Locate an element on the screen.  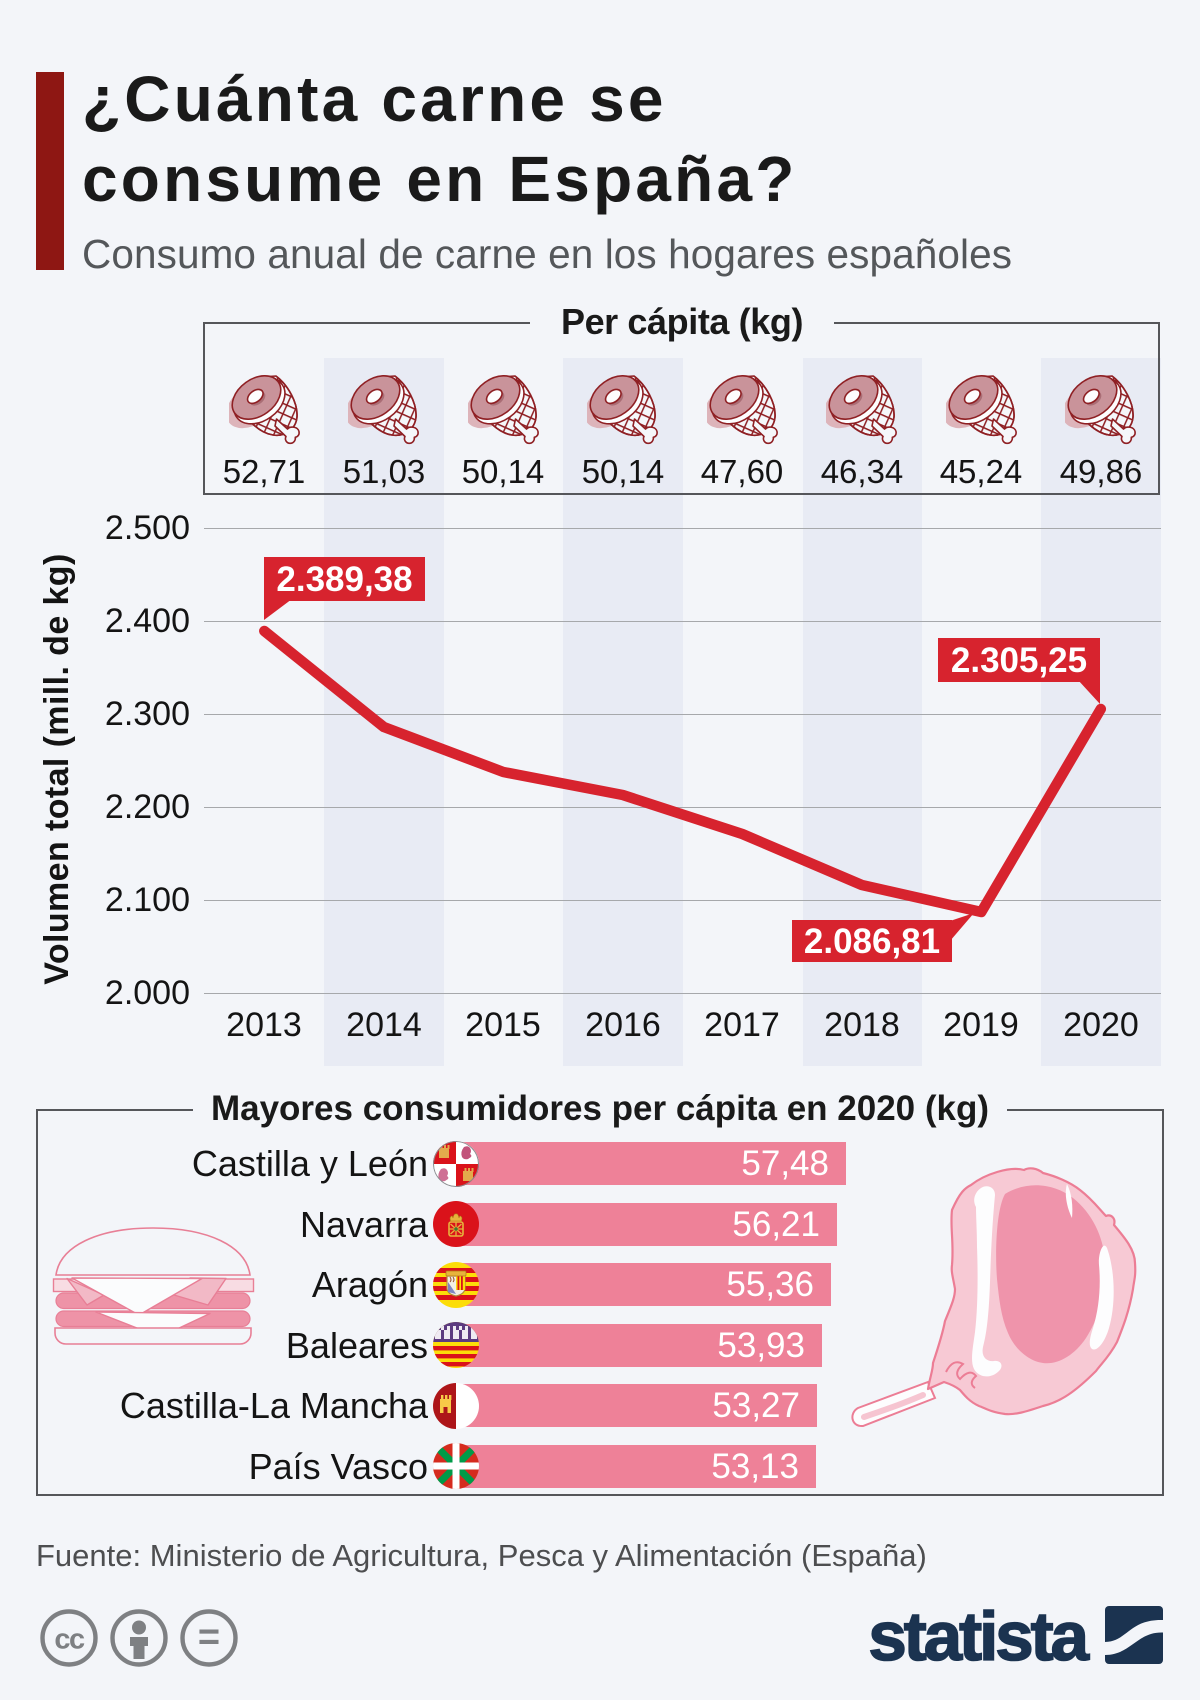
svg-text: cc is located at coordinates (69, 1640).